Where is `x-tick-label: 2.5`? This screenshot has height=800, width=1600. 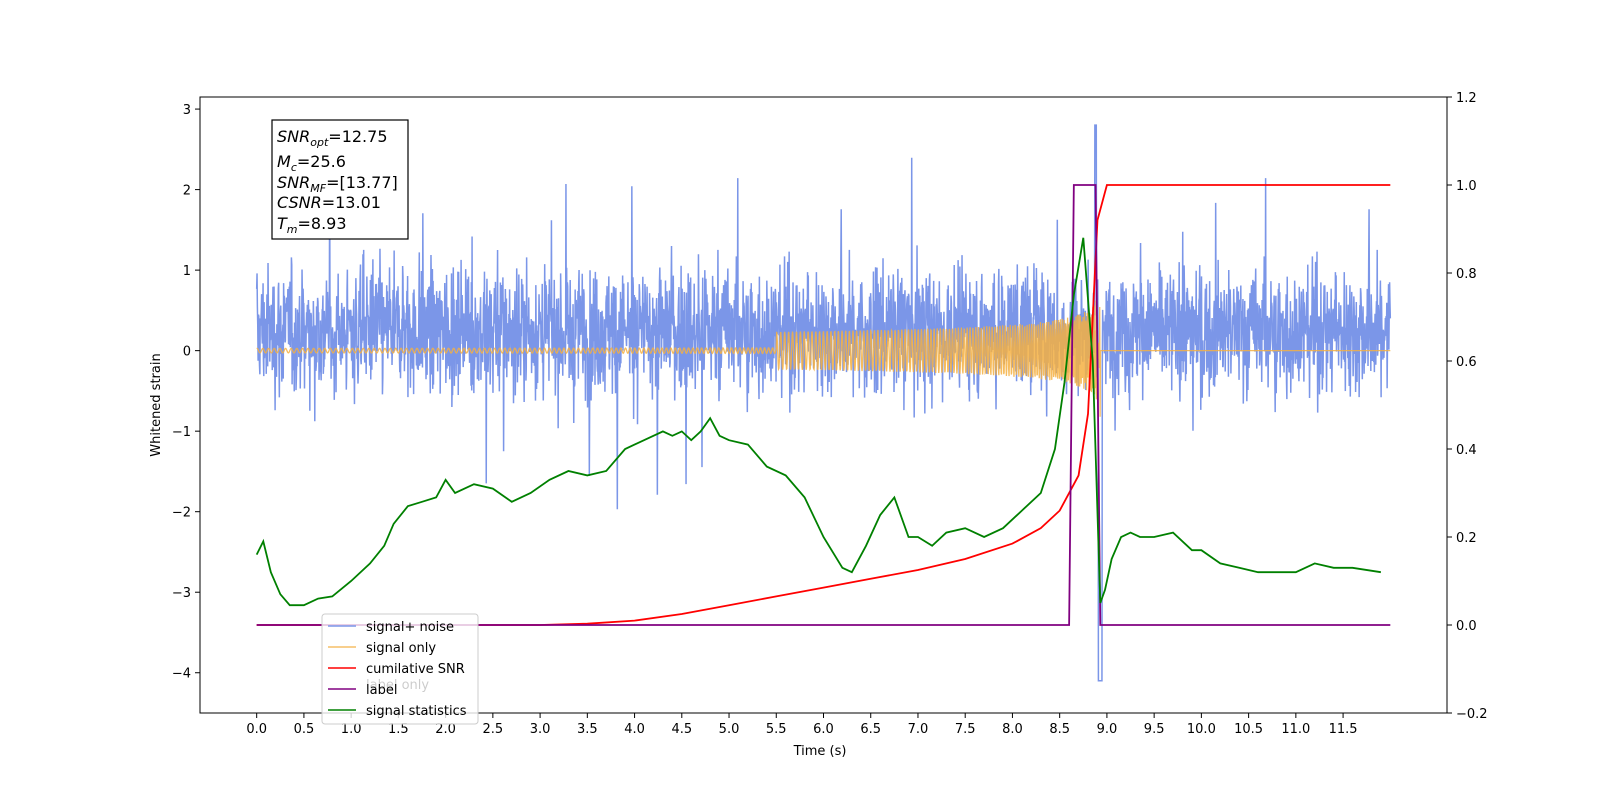 x-tick-label: 2.5 is located at coordinates (493, 729).